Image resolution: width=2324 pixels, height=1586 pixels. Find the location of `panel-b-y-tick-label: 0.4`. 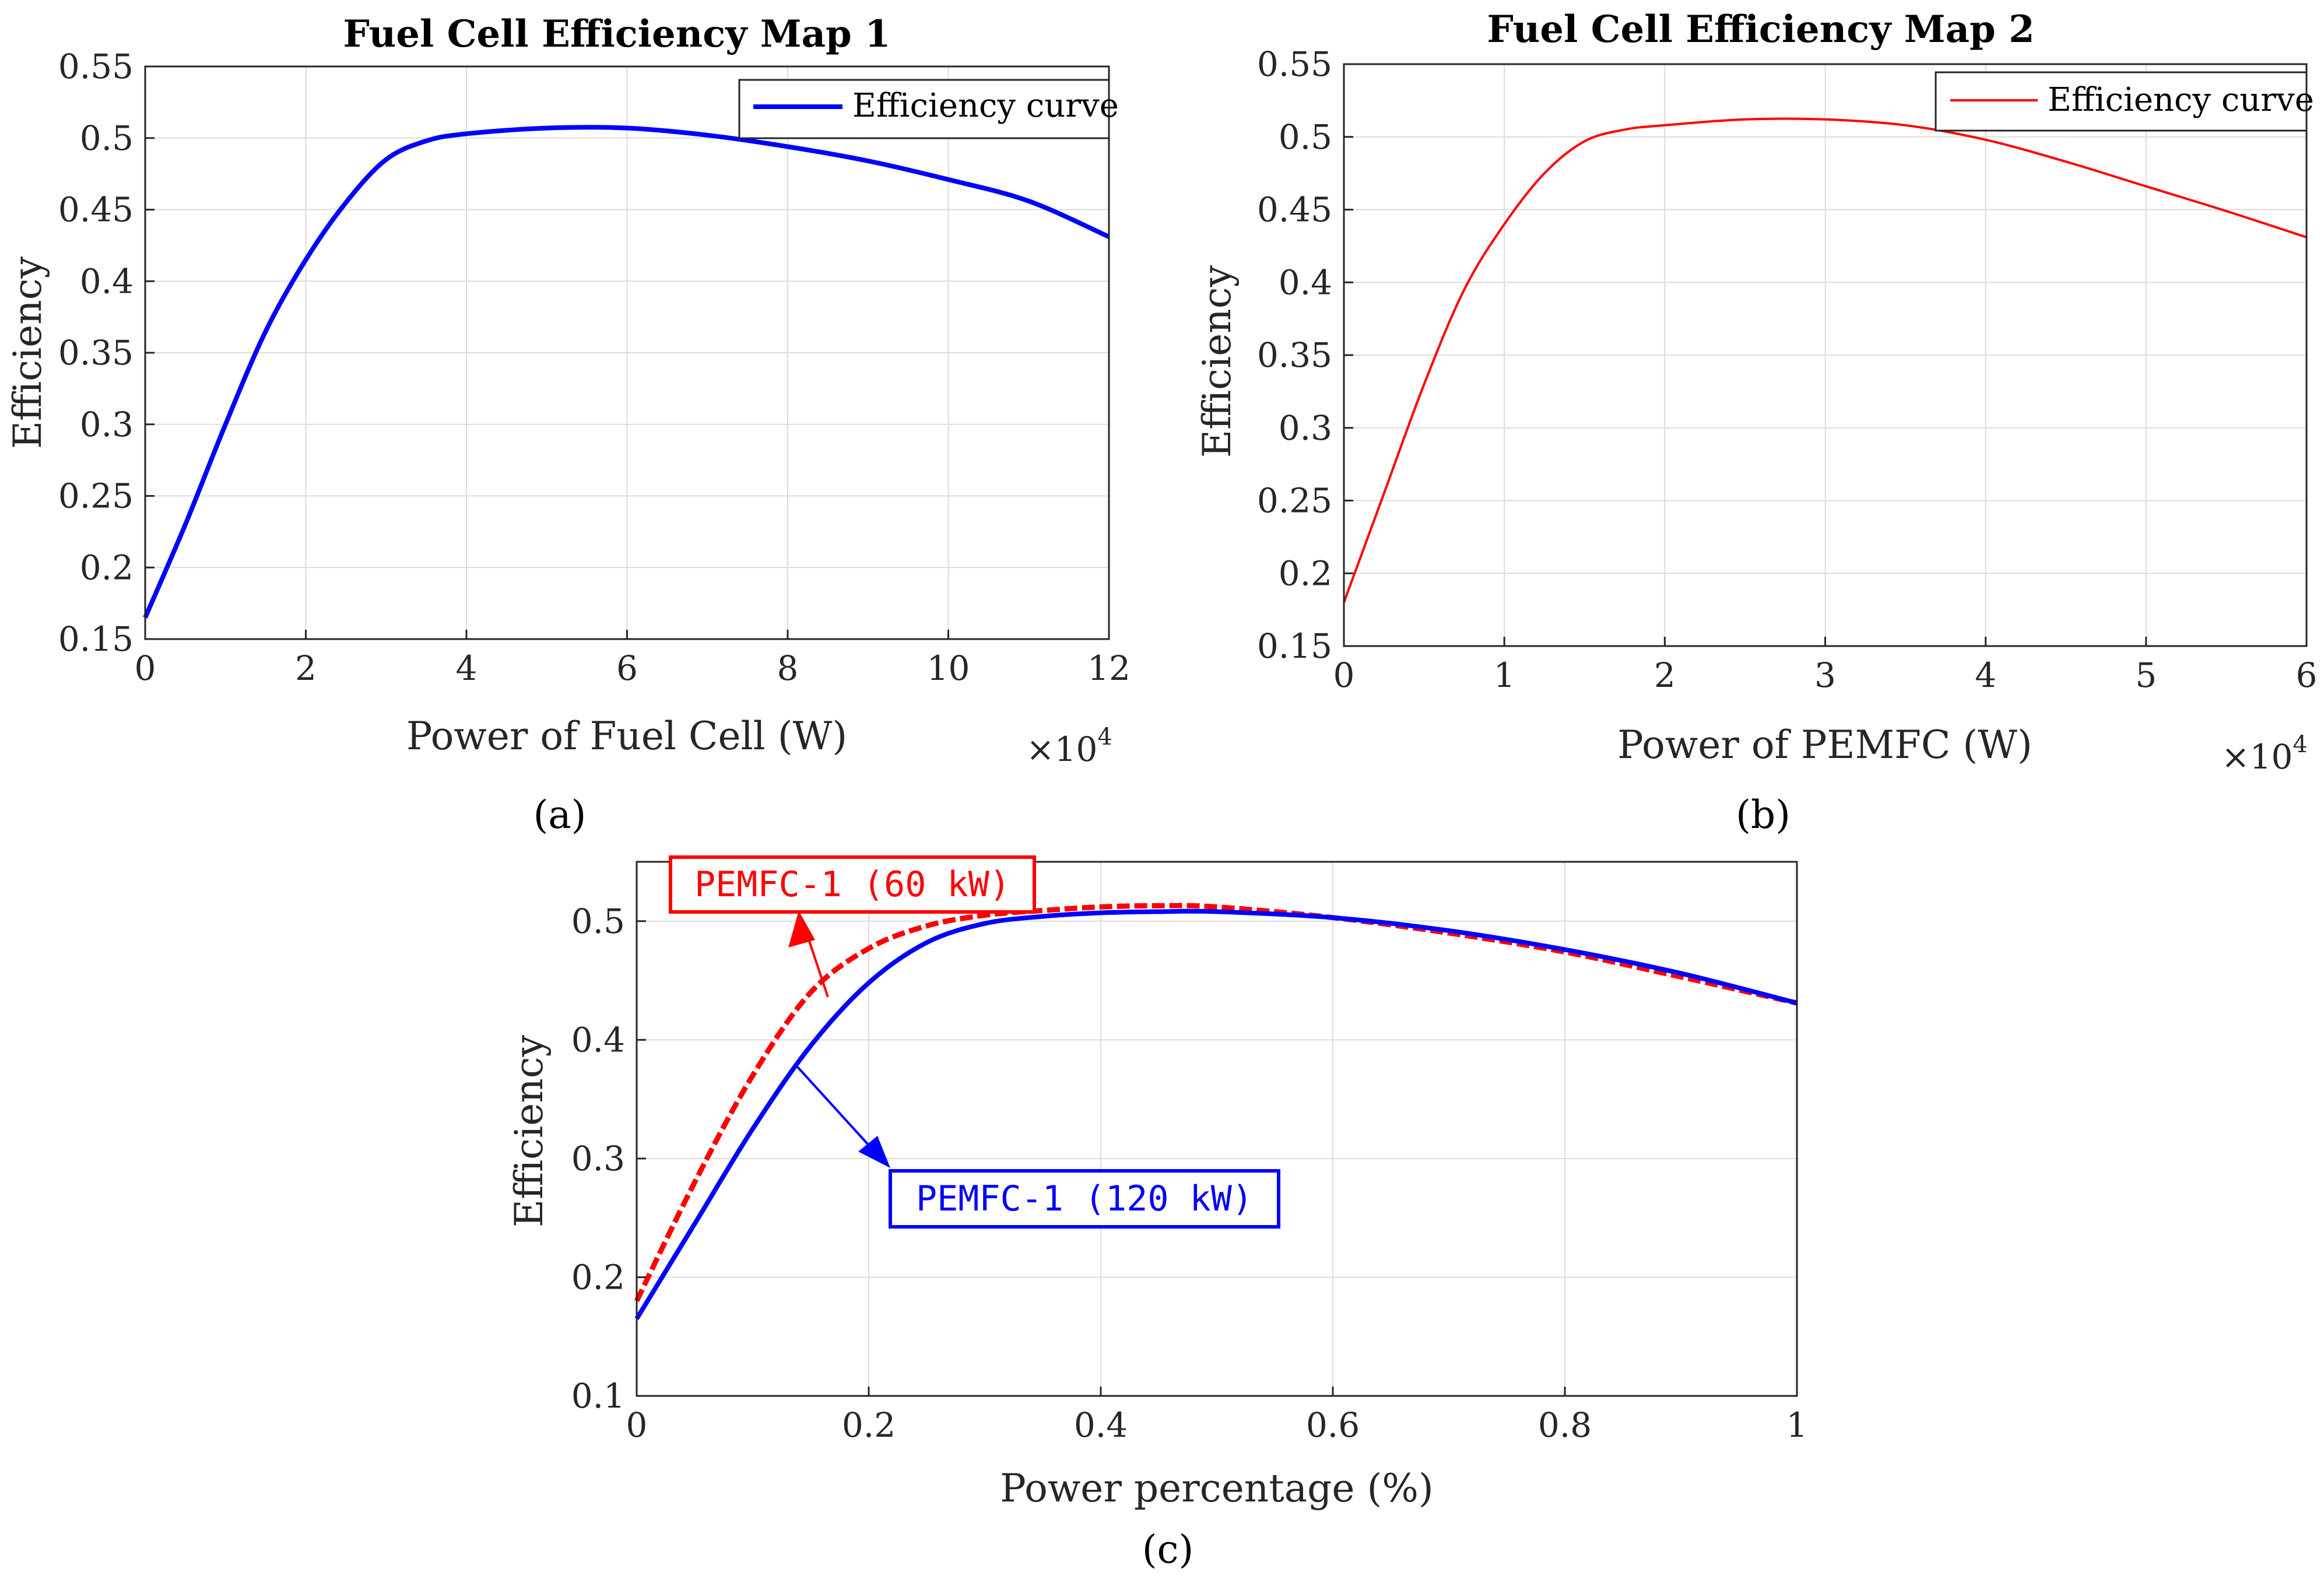

panel-b-y-tick-label: 0.4 is located at coordinates (1305, 282).